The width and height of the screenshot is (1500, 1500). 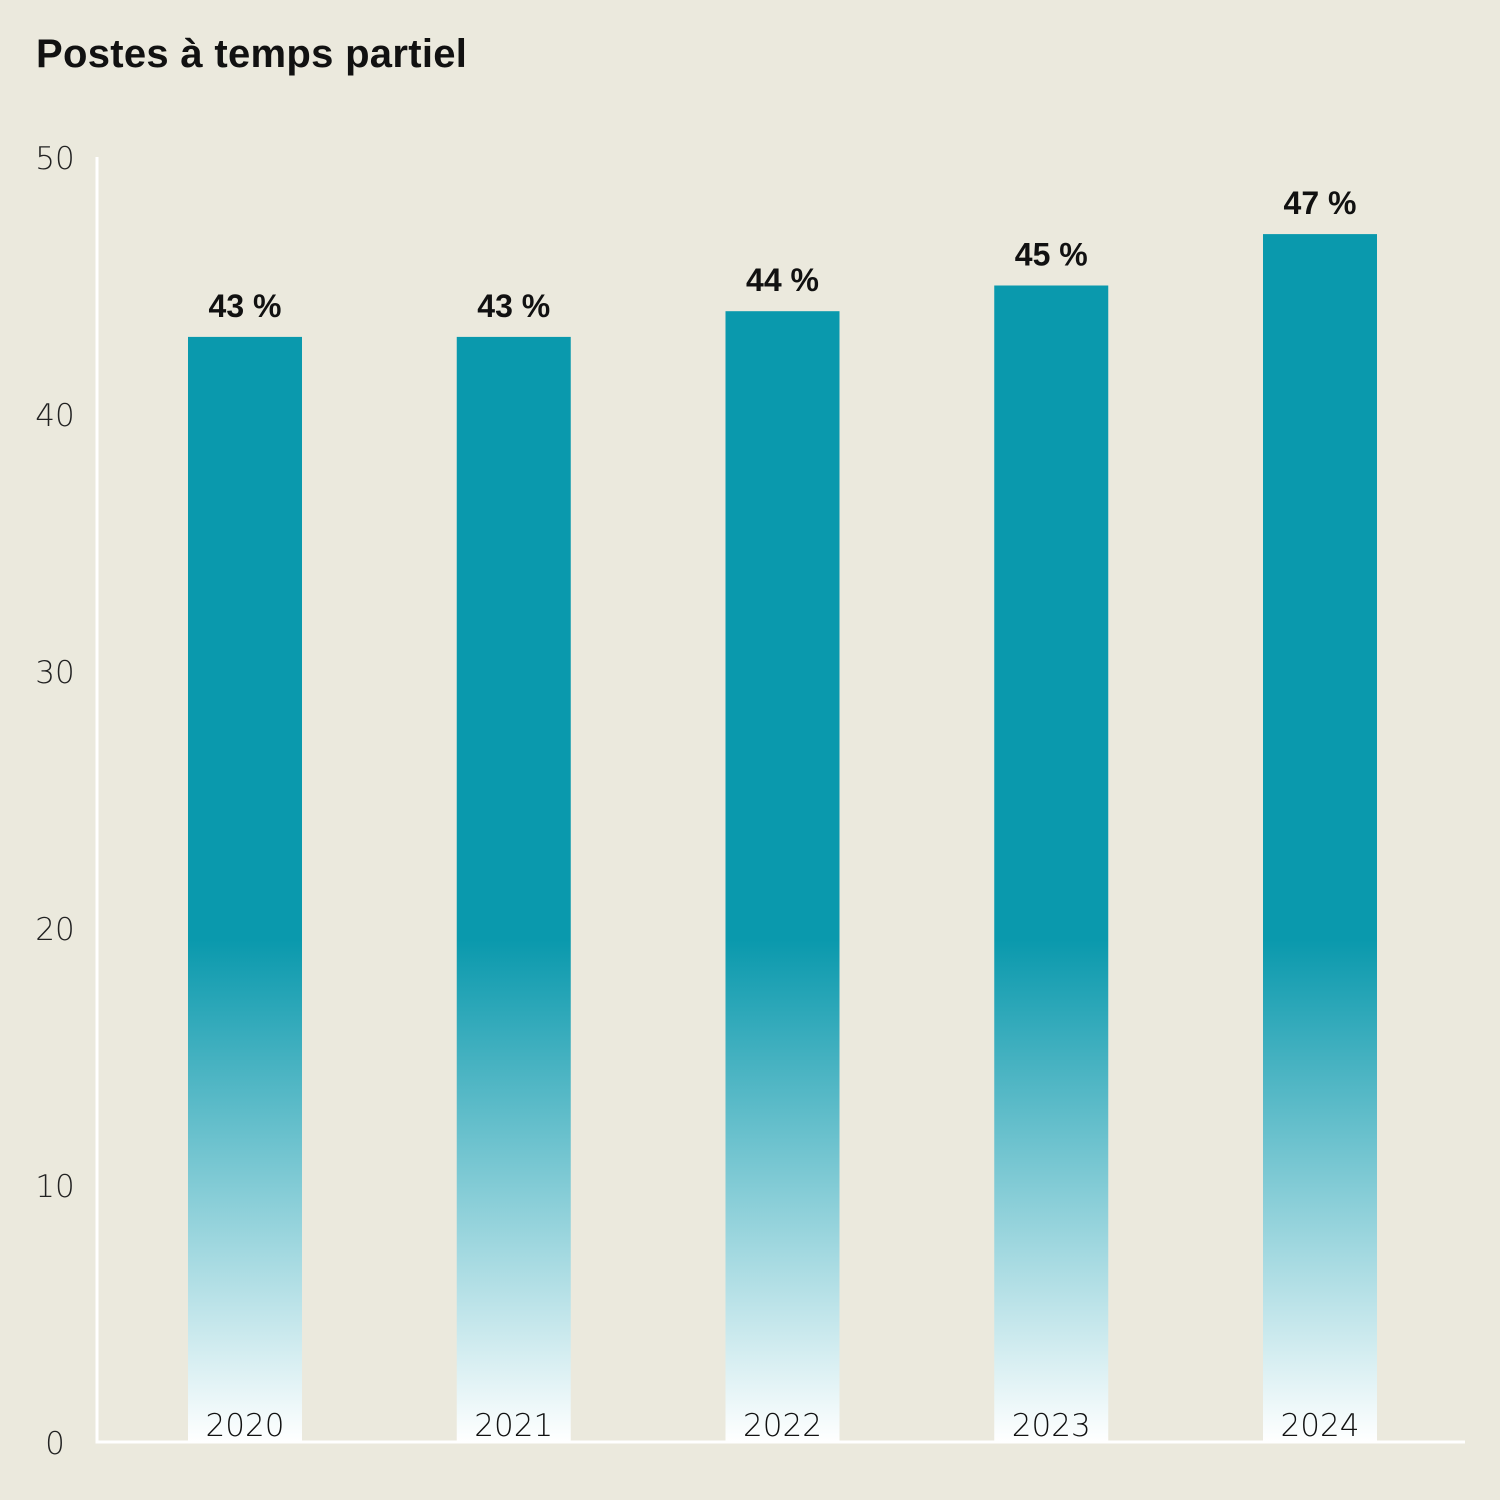 I want to click on y-tick-label-30: 30, so click(x=54, y=673).